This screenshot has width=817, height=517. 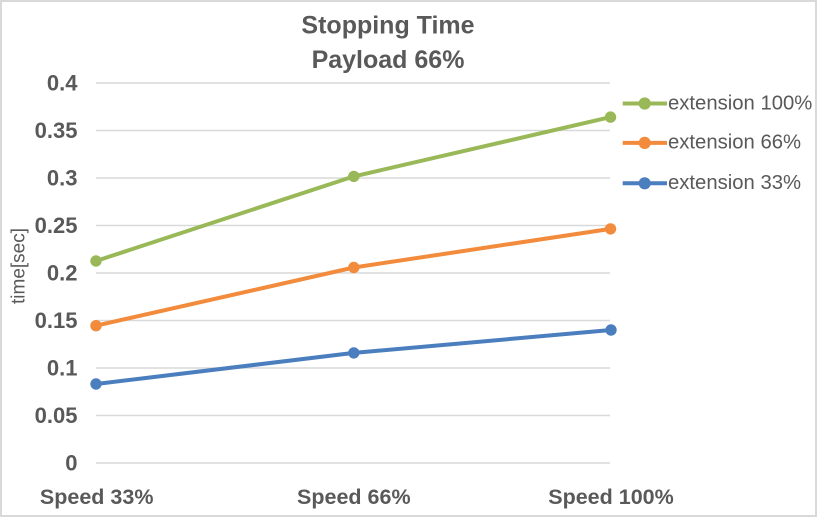 I want to click on svg-text: 0.4, so click(x=62, y=83).